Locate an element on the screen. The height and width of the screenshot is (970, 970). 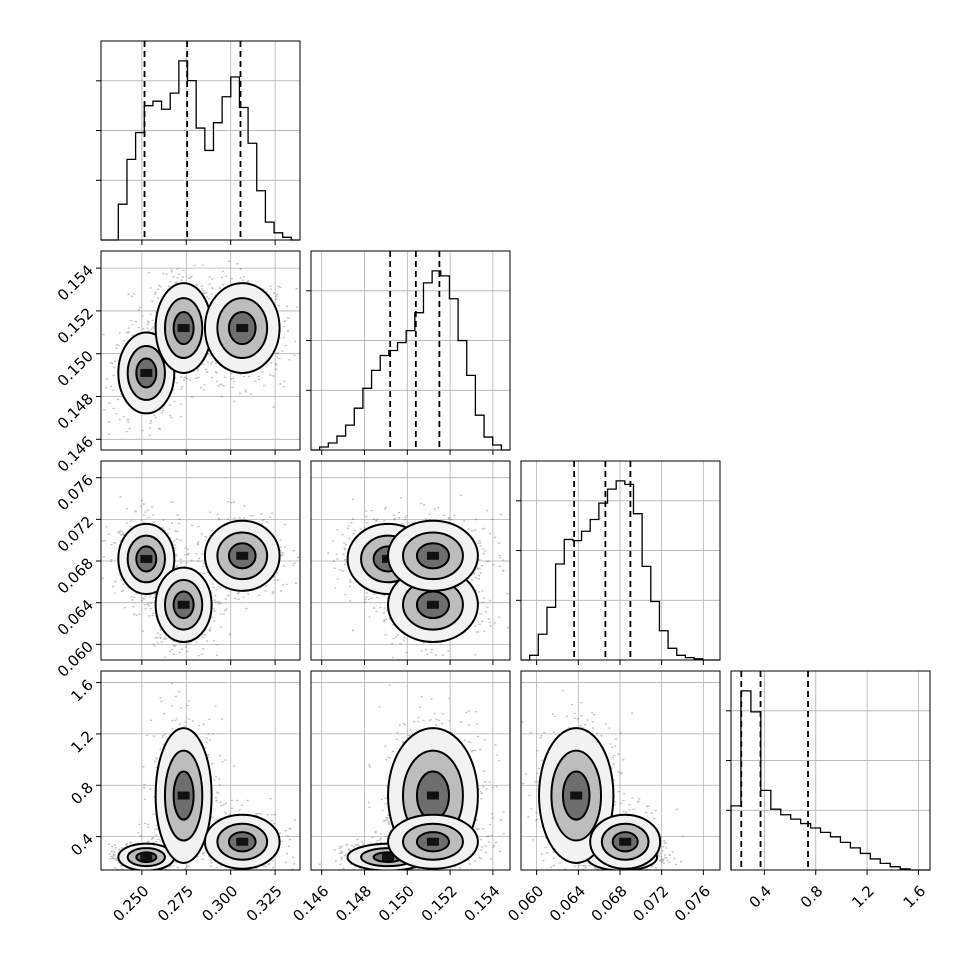
x-tick-label: 0.300 is located at coordinates (219, 903).